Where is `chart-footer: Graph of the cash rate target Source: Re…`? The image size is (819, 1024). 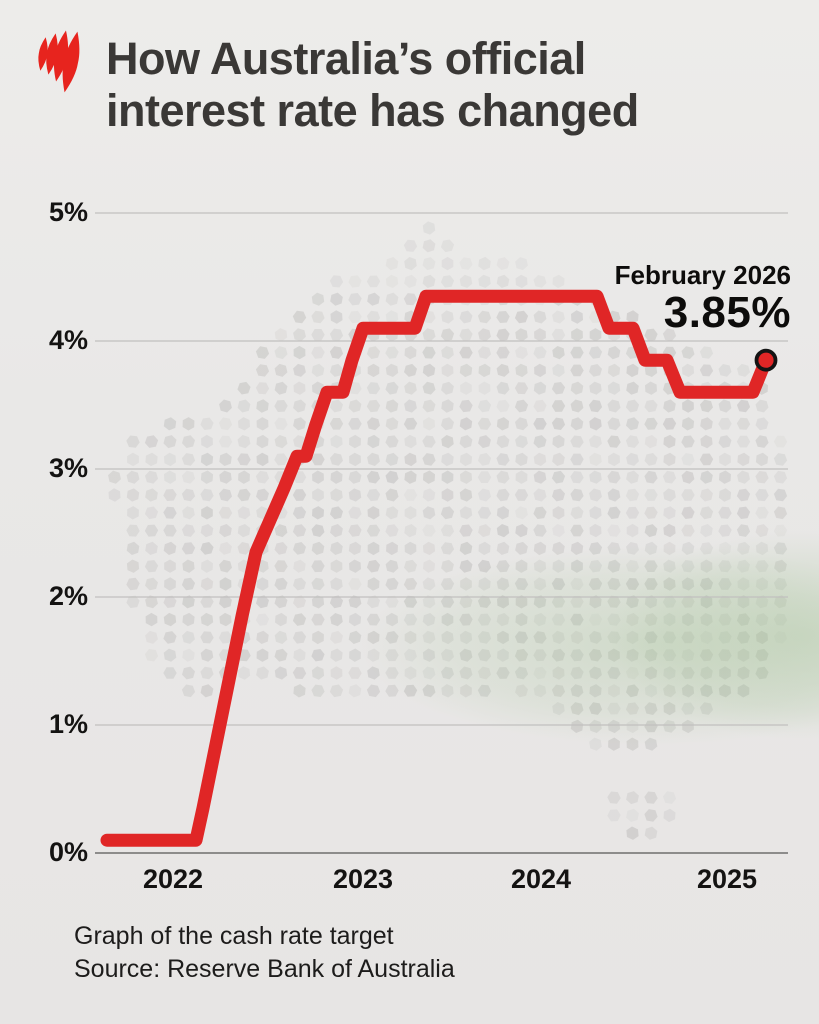
chart-footer: Graph of the cash rate target Source: Re… is located at coordinates (264, 953).